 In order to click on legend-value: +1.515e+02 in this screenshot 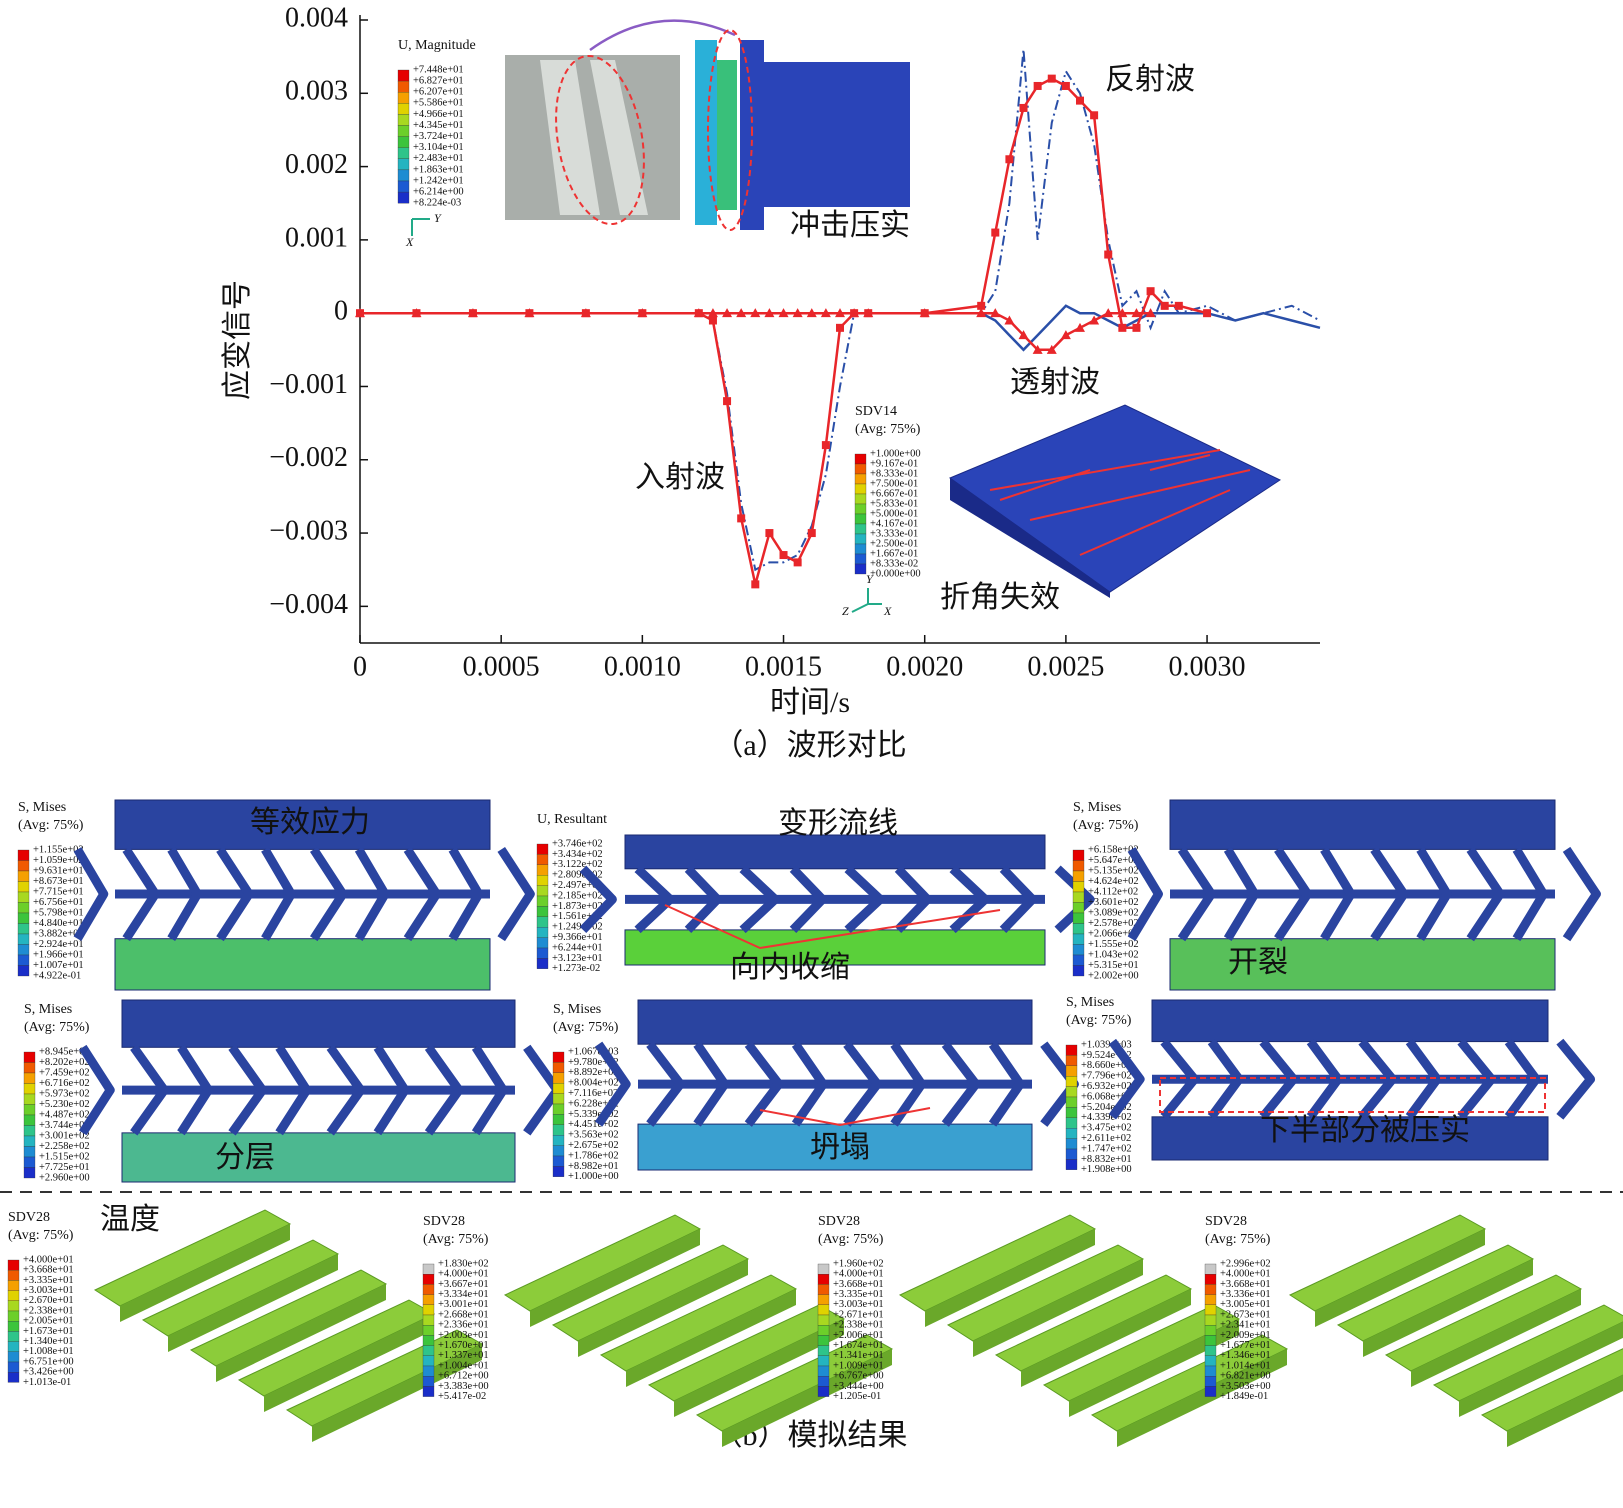, I will do `click(64, 1156)`.